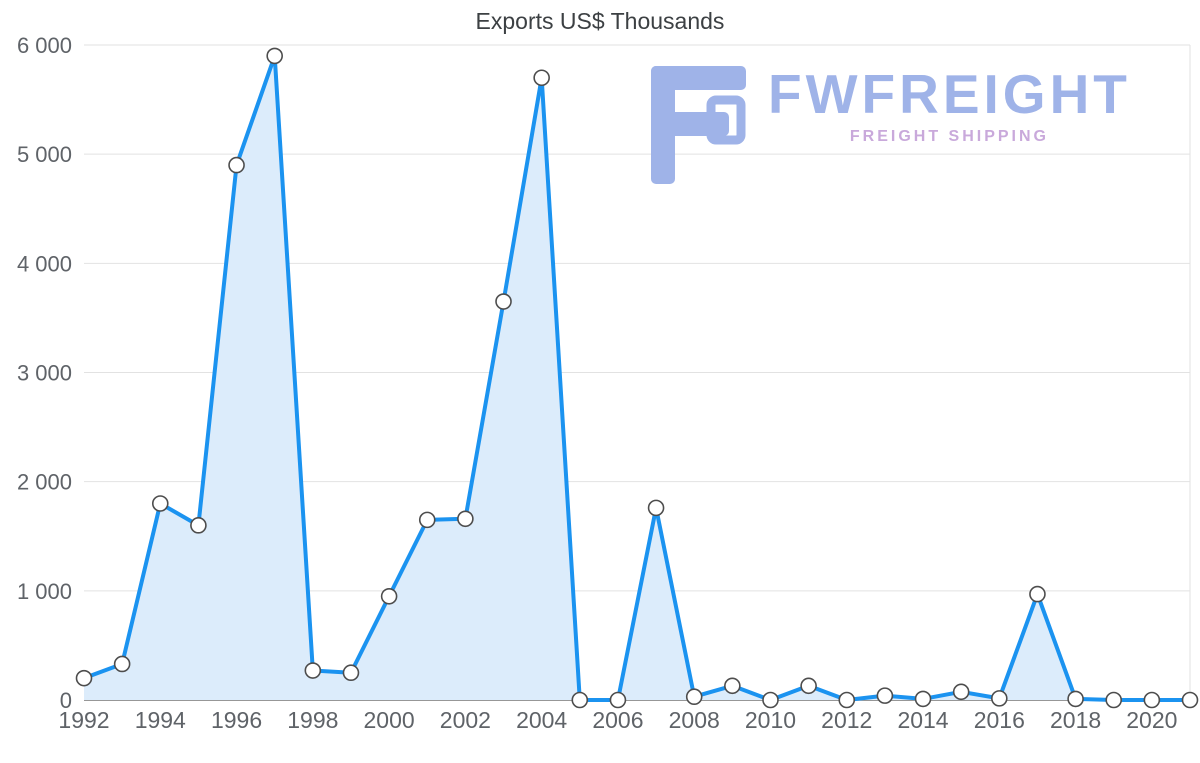  Describe the element at coordinates (44, 591) in the screenshot. I see `y-tick-label: 1 000` at that location.